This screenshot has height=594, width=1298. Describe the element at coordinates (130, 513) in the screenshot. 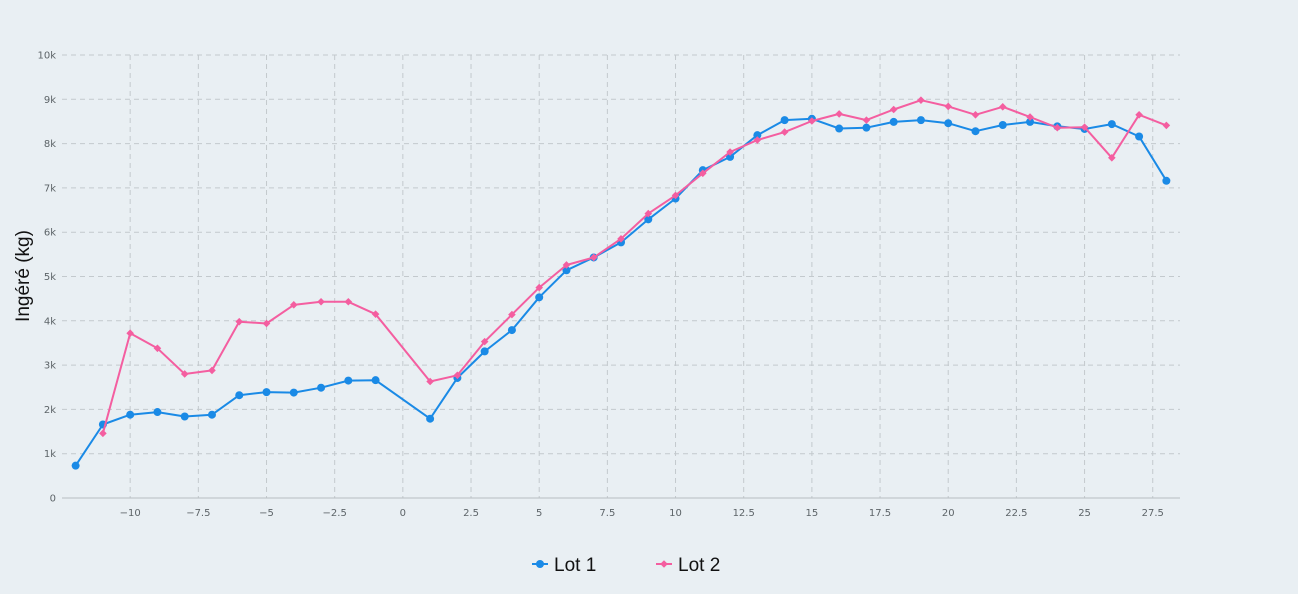

I see `x-tick-label: −10` at that location.